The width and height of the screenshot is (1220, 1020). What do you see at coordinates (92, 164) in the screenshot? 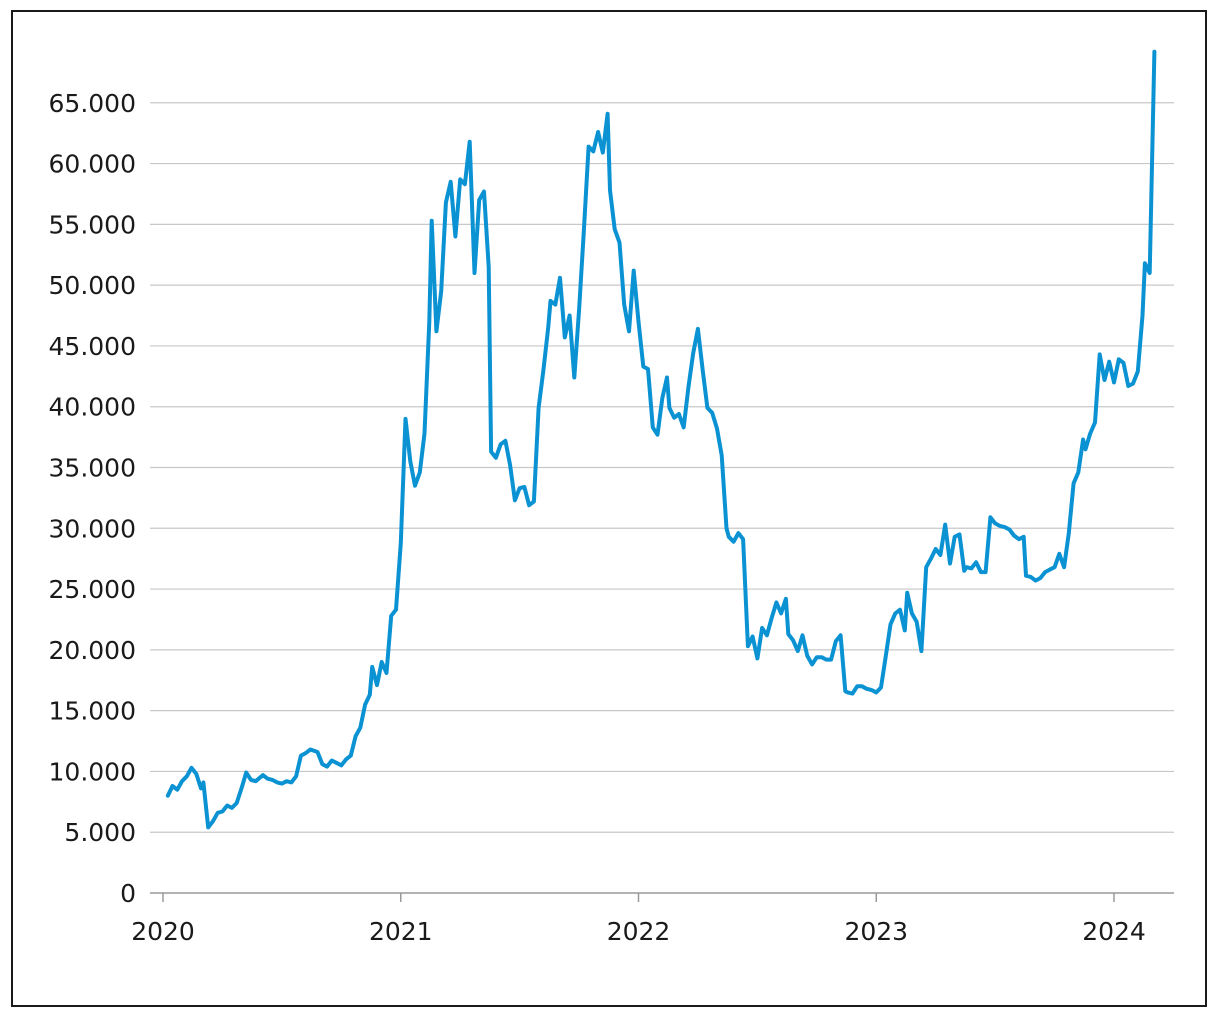
I see `y-tick-label: 60.000` at bounding box center [92, 164].